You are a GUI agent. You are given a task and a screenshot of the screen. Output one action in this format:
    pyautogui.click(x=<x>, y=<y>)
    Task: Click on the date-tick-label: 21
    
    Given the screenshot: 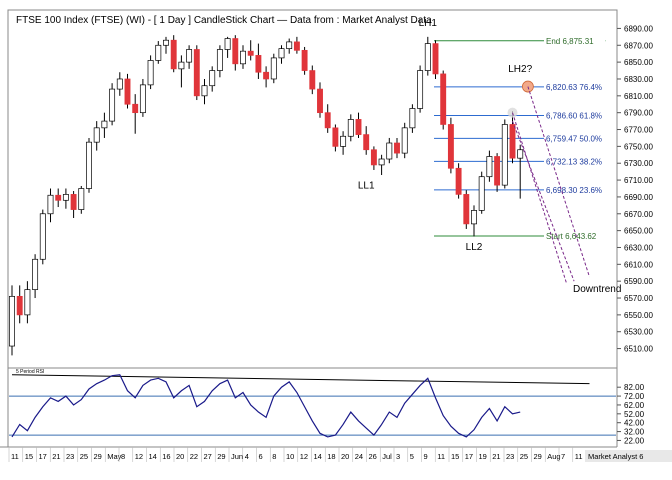 What is the action you would take?
    pyautogui.click(x=496, y=456)
    